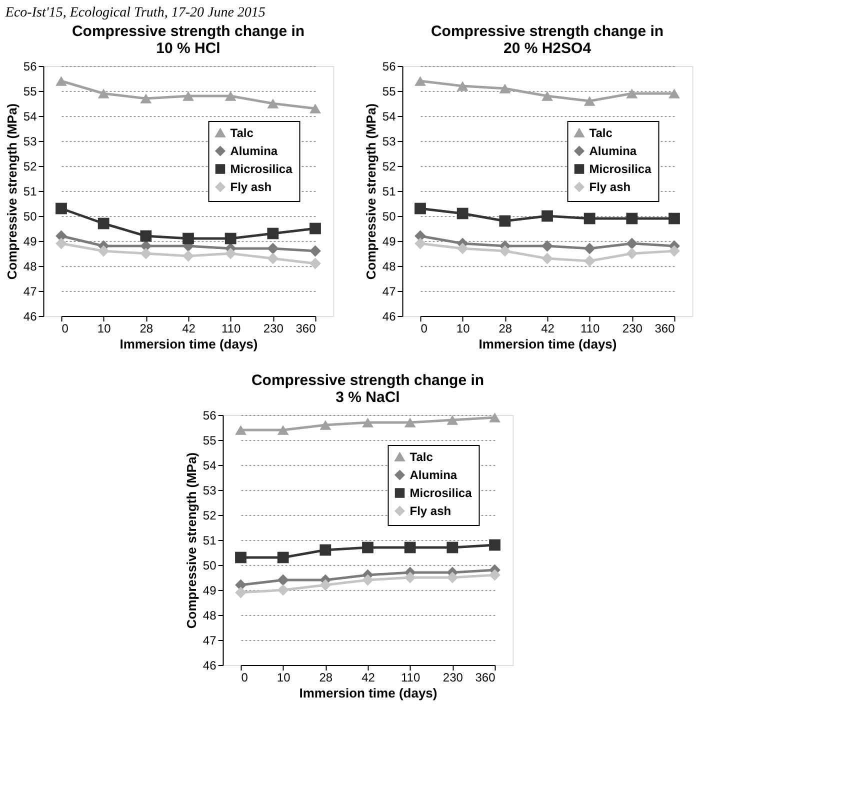 This screenshot has width=857, height=808. Describe the element at coordinates (422, 457) in the screenshot. I see `legend-label: Talc` at that location.